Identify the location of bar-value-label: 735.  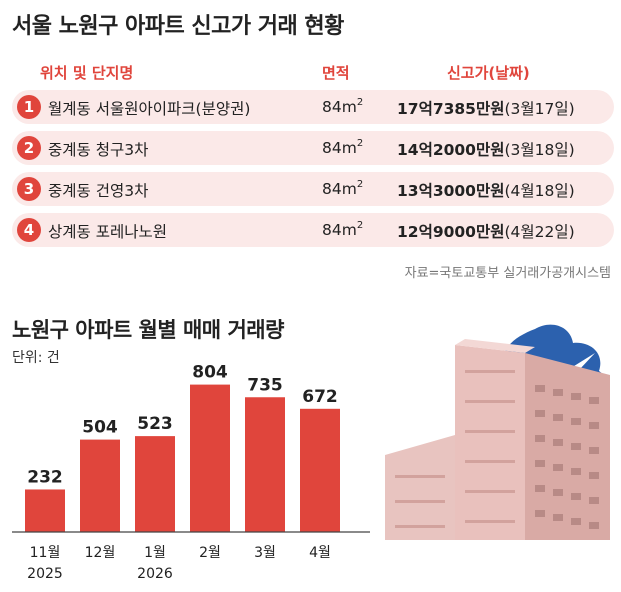
(265, 385).